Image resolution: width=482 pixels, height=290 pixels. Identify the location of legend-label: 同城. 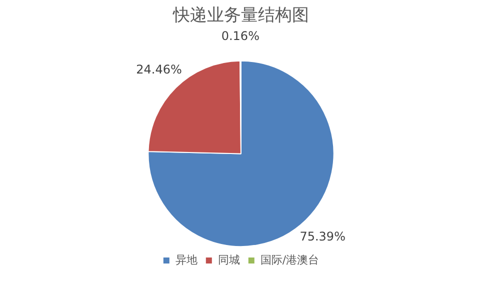
(229, 259).